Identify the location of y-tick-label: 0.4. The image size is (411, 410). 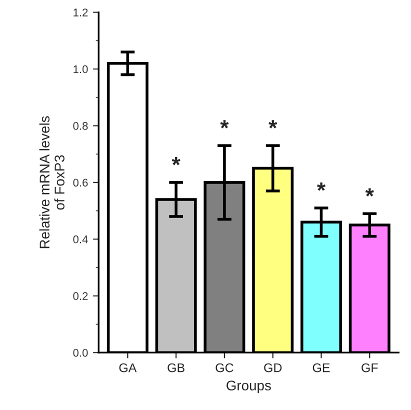
(80, 239).